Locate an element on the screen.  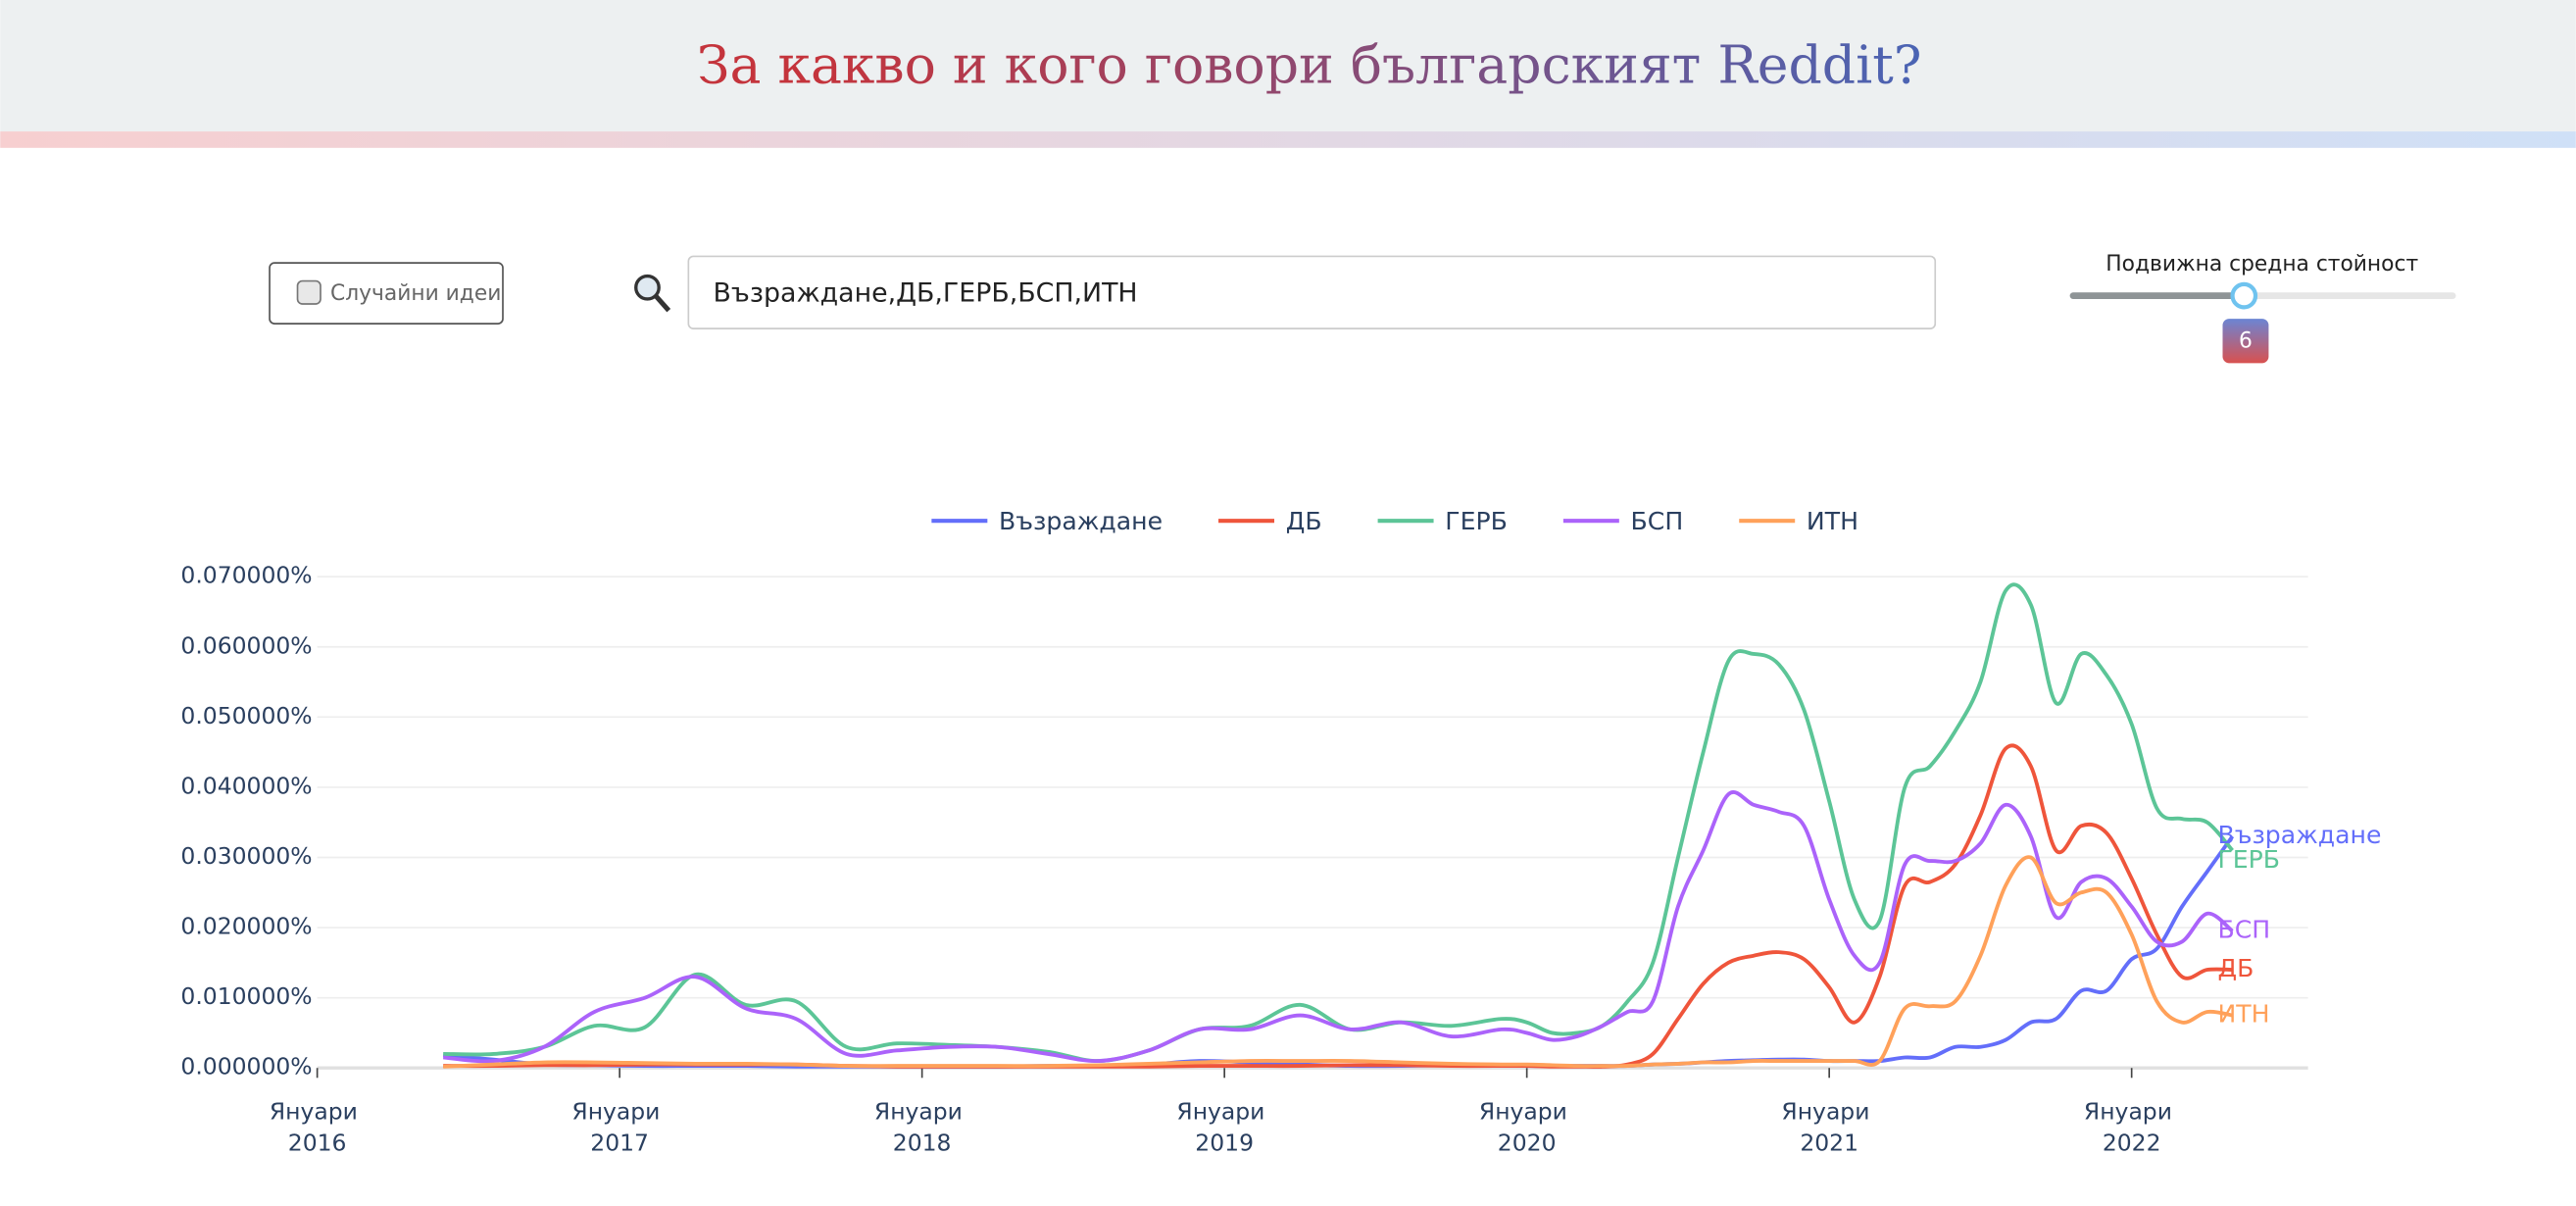
legend-label: ГЕРБ is located at coordinates (1476, 521).